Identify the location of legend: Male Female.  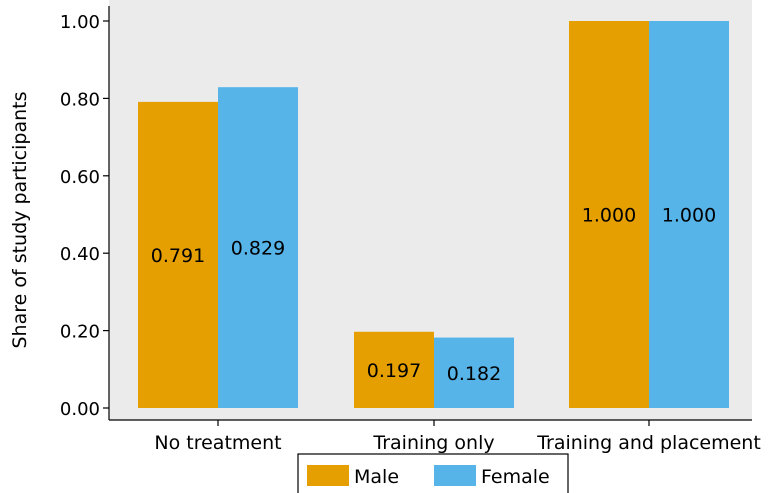
(433, 473).